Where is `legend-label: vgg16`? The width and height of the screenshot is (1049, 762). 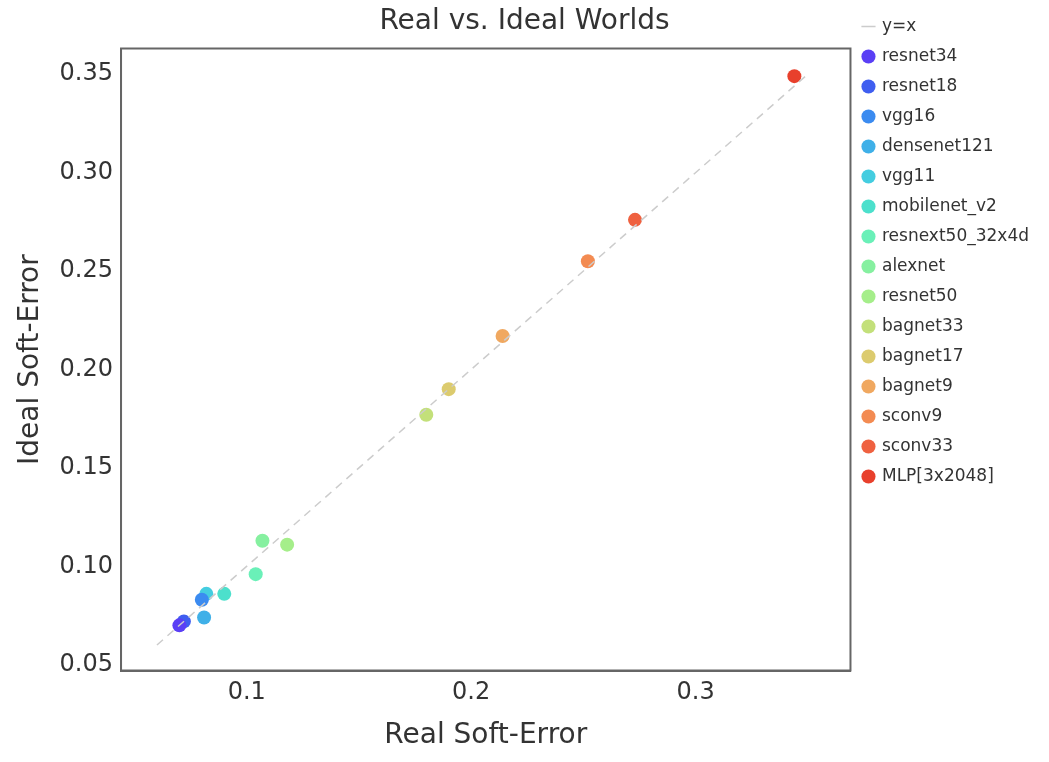
legend-label: vgg16 is located at coordinates (908, 114).